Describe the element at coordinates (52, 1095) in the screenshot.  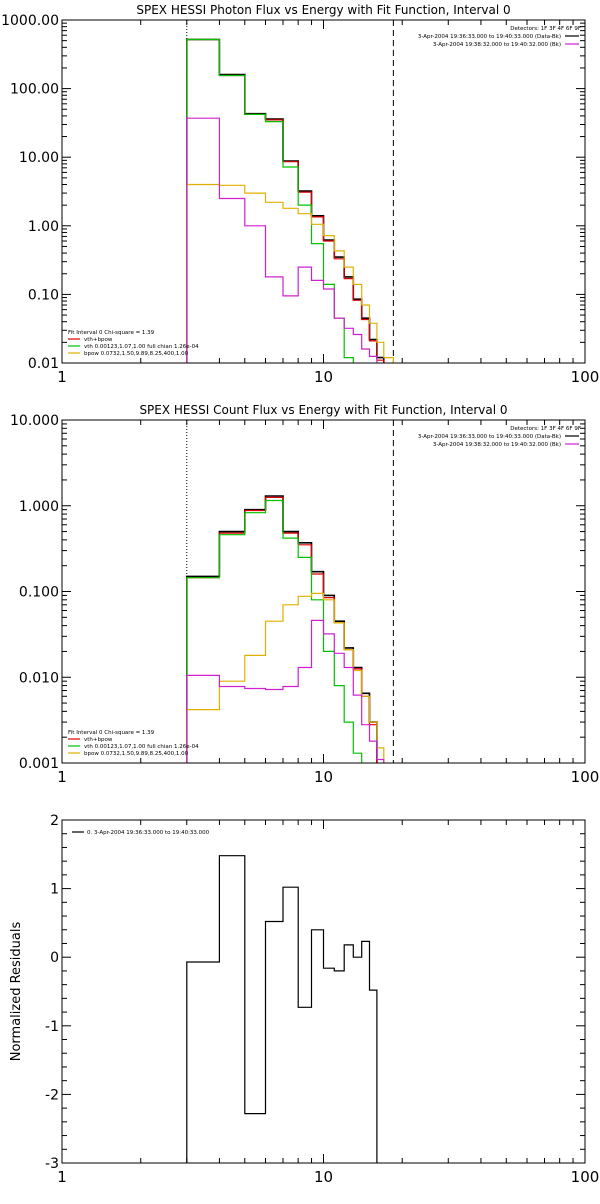
I see `y-tick-label: -2` at that location.